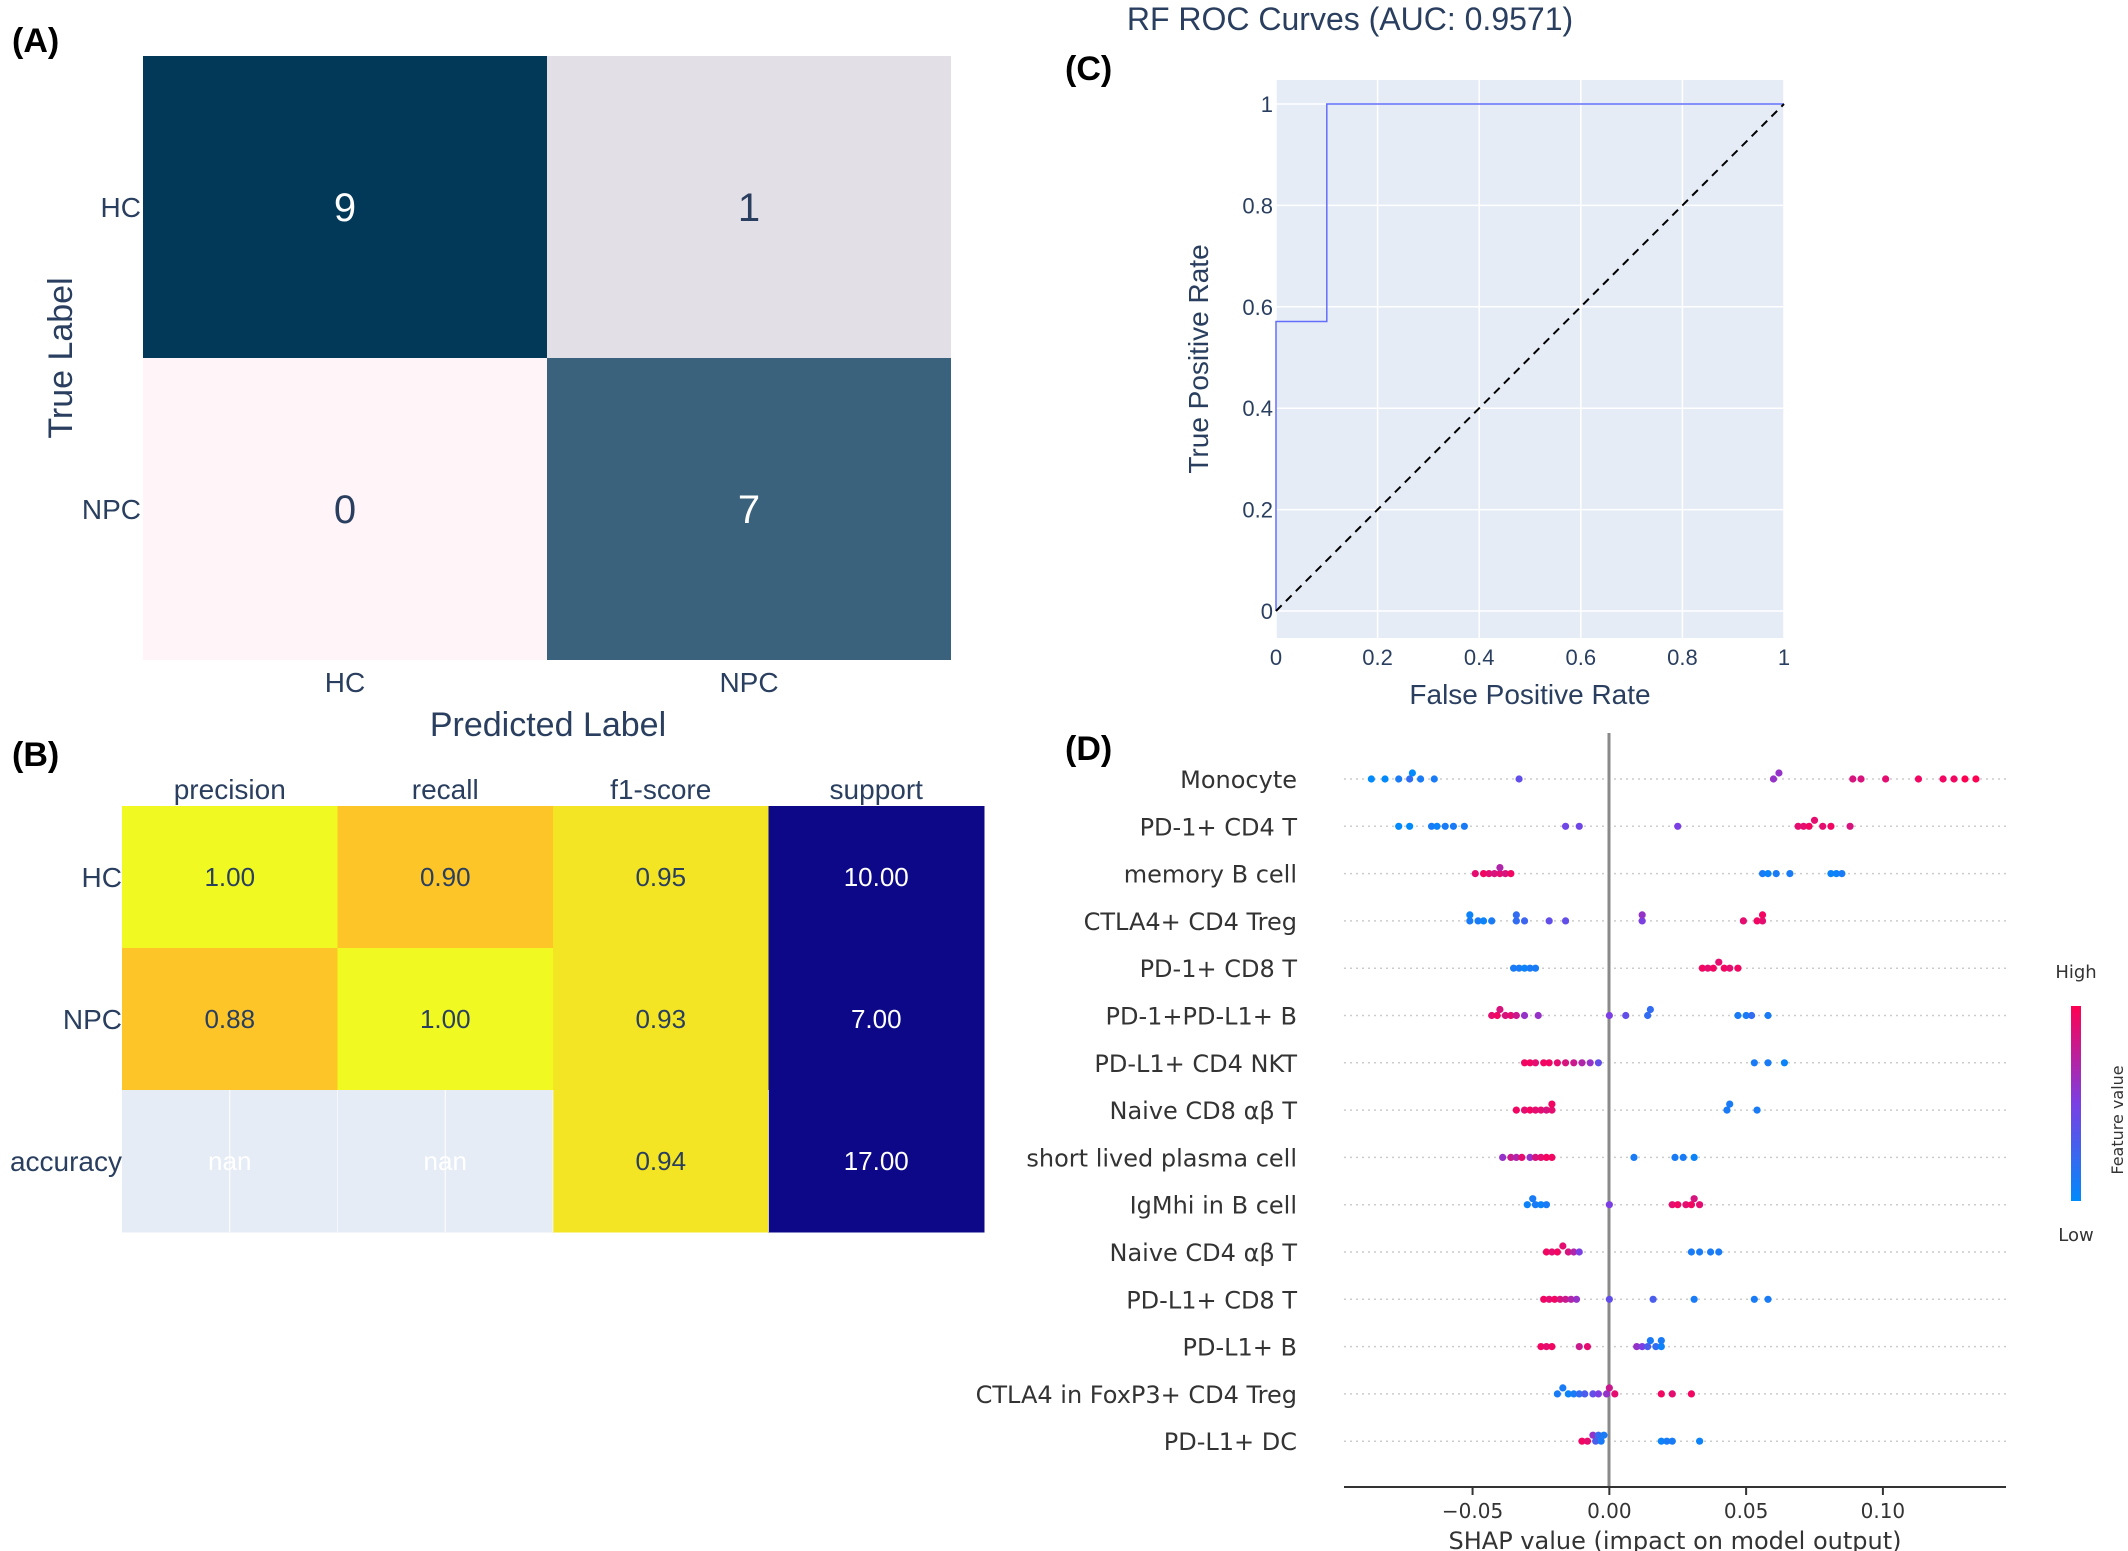 The height and width of the screenshot is (1551, 2128). Describe the element at coordinates (1204, 1111) in the screenshot. I see `shap-feature-label: Naive CD8 αβ T` at that location.